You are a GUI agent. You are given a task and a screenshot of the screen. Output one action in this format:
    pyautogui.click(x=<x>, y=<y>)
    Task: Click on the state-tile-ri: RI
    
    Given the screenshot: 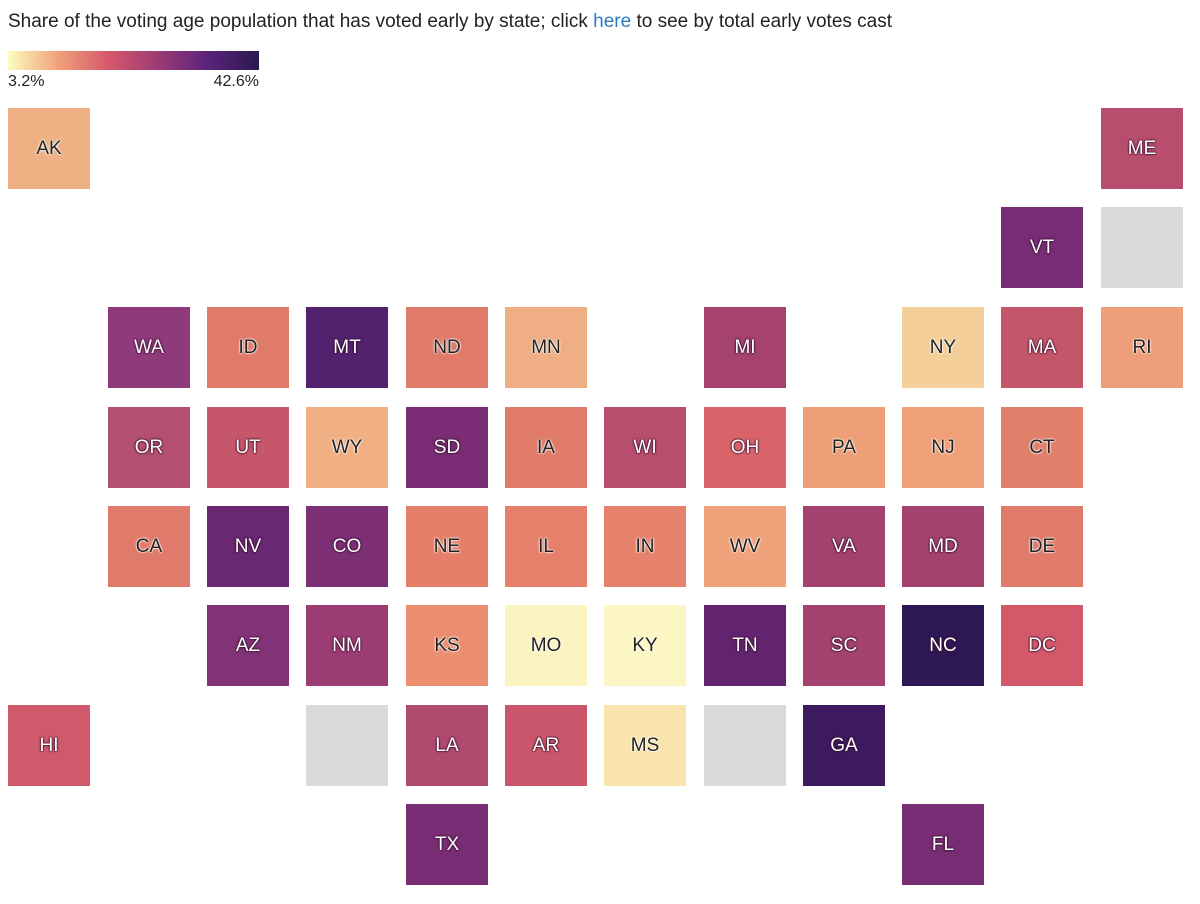 What is the action you would take?
    pyautogui.click(x=1142, y=347)
    